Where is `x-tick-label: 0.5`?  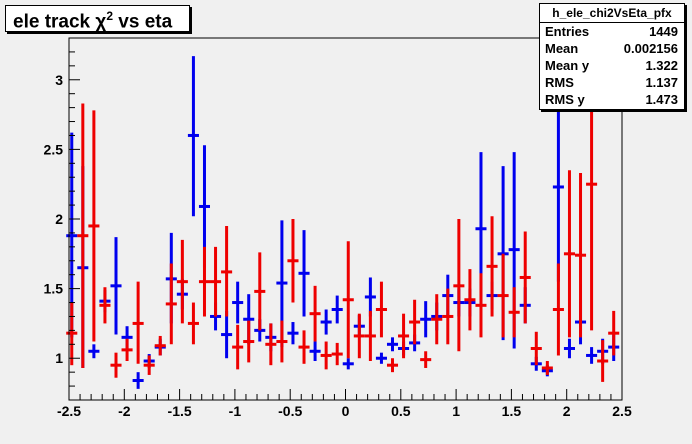 x-tick-label: 0.5 is located at coordinates (401, 411).